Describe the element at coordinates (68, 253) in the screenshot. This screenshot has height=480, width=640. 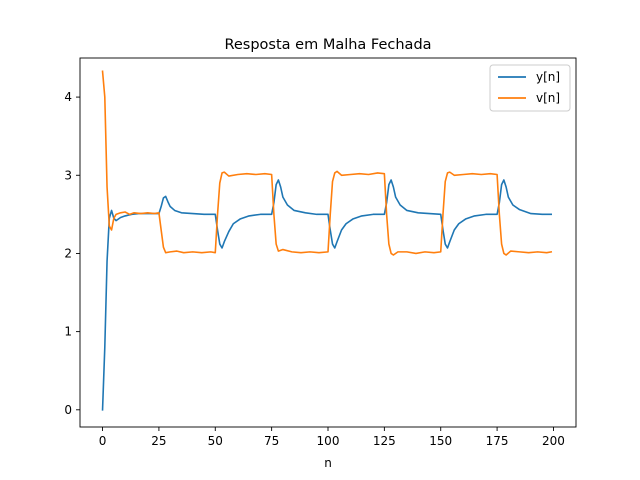
I see `y-tick-label: 2` at that location.